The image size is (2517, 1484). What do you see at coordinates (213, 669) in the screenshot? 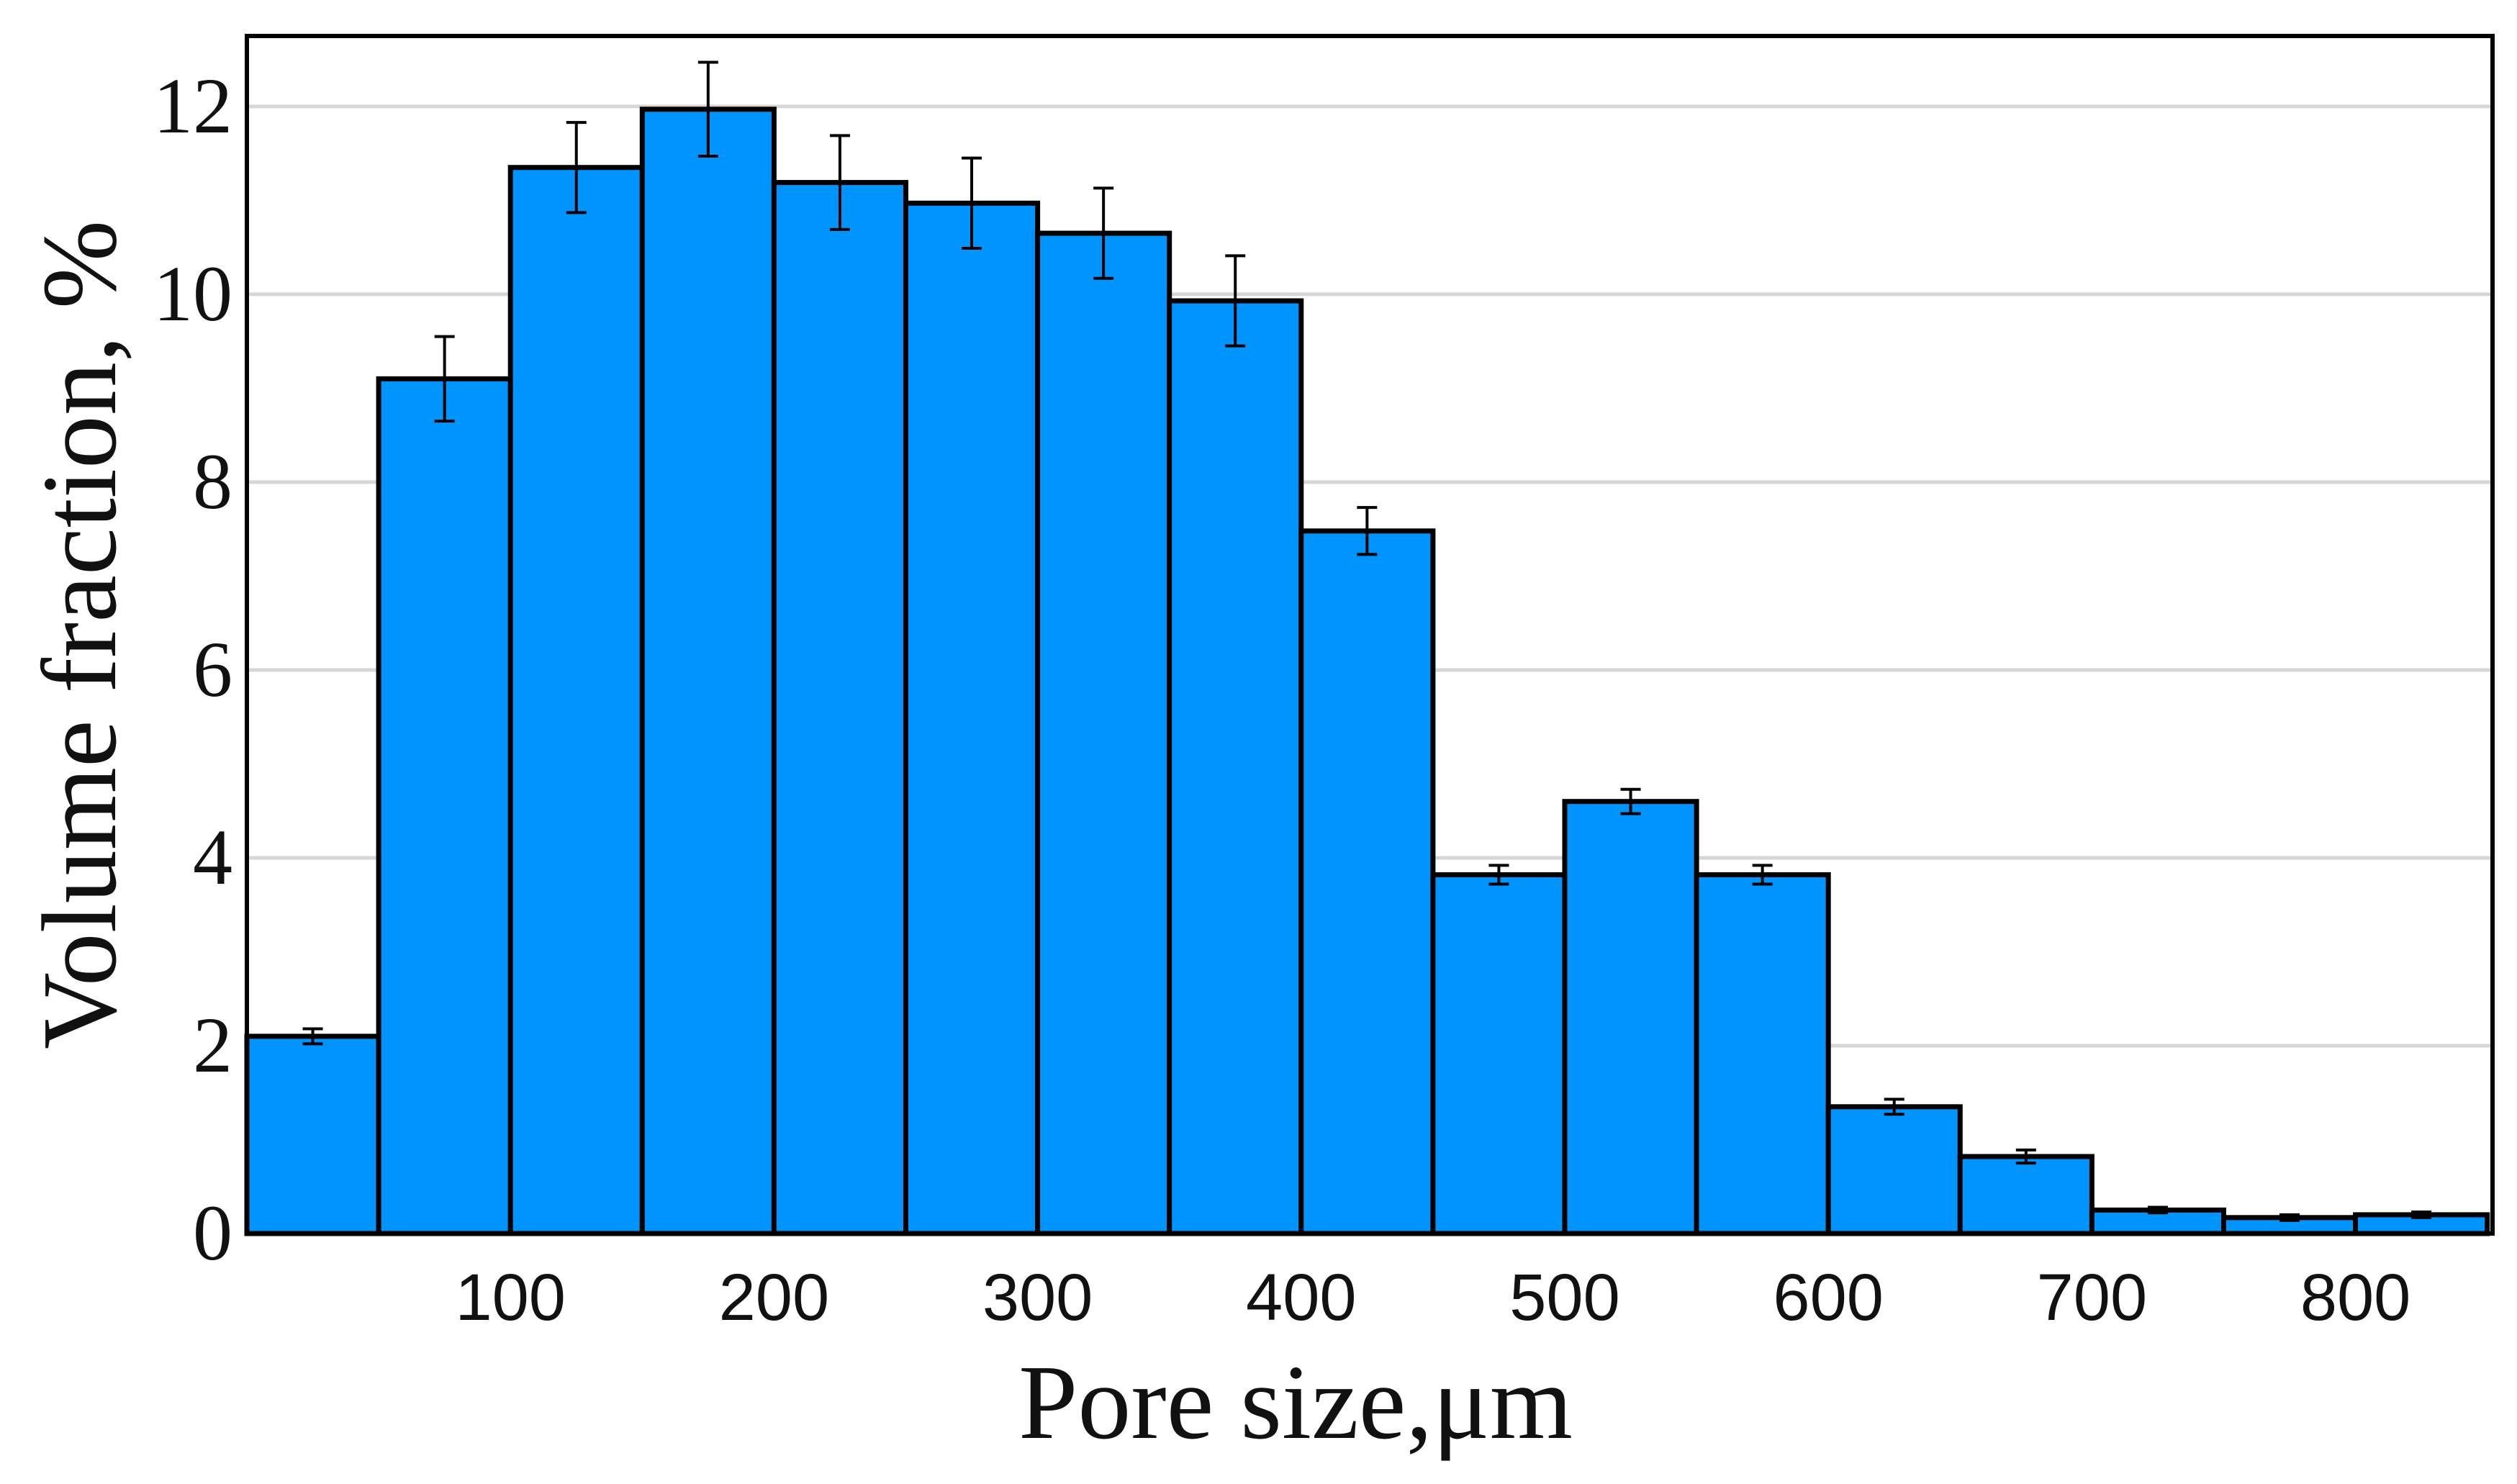
I see `y-tick-label: 6` at bounding box center [213, 669].